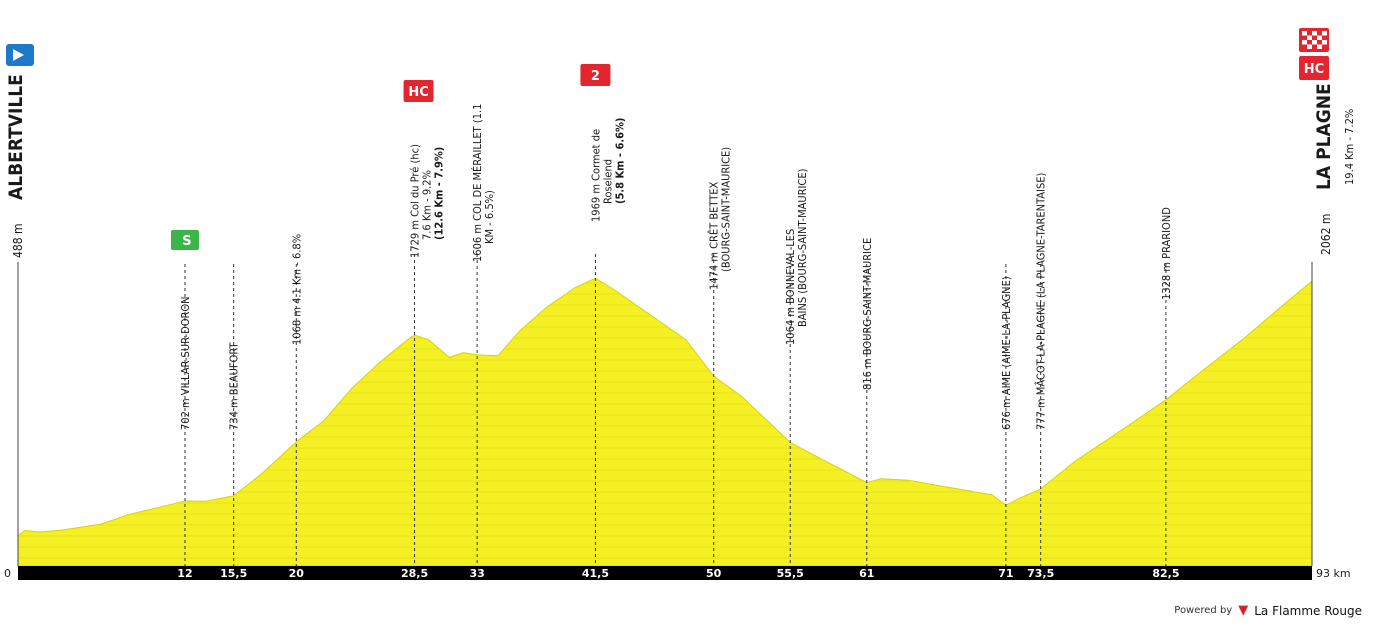 Image resolution: width=1380 pixels, height=626 pixels. I want to click on sprint-icon: S, so click(184, 240).